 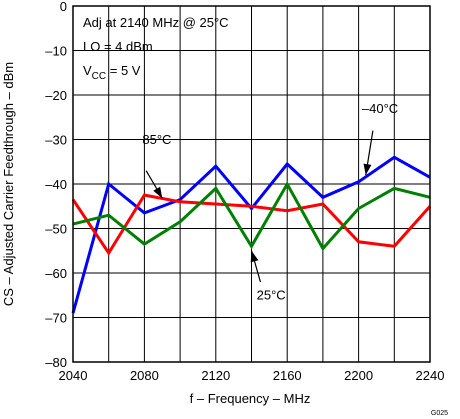 What do you see at coordinates (156, 22) in the screenshot?
I see `condition-line-1: Adj at 2140 MHz @ 25°C` at bounding box center [156, 22].